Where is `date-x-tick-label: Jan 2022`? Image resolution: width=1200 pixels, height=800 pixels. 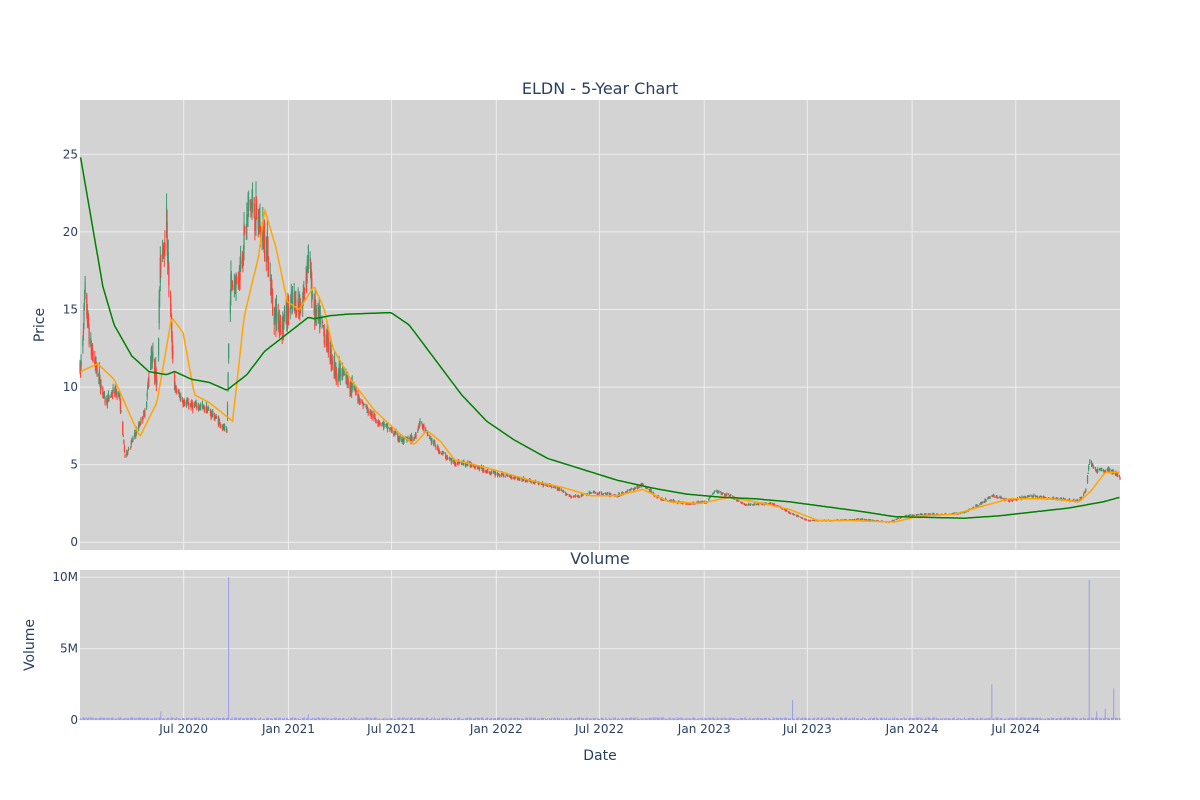
date-x-tick-label: Jan 2022 is located at coordinates (496, 729).